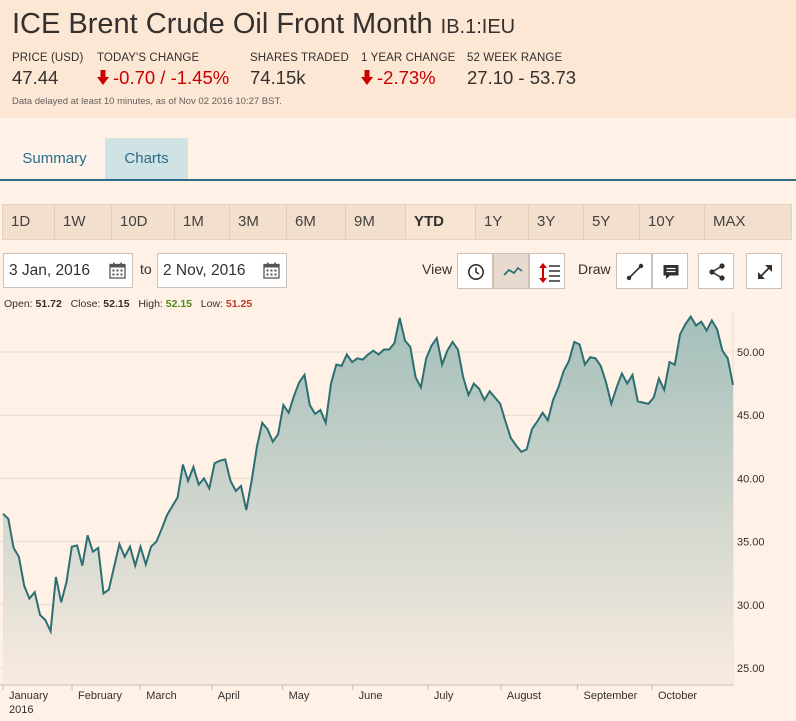  What do you see at coordinates (171, 77) in the screenshot?
I see `todays-change-value: -0.70 / -1.45%` at bounding box center [171, 77].